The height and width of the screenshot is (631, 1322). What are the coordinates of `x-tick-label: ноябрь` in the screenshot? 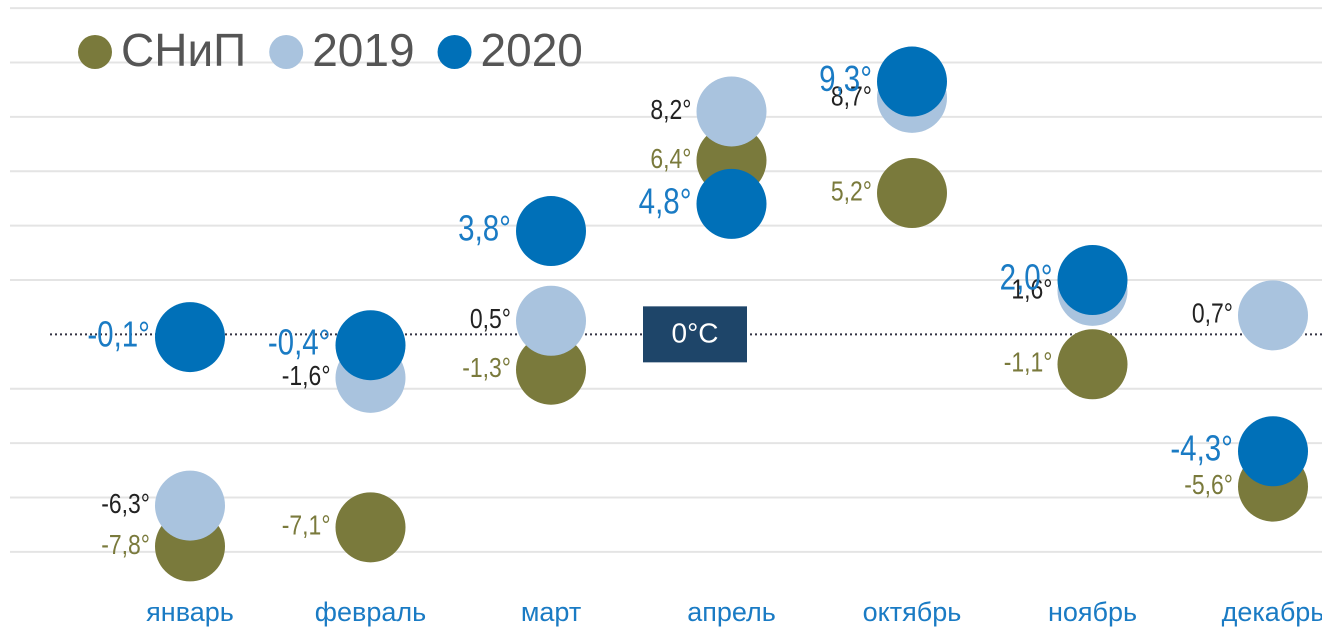 It's located at (1092, 612).